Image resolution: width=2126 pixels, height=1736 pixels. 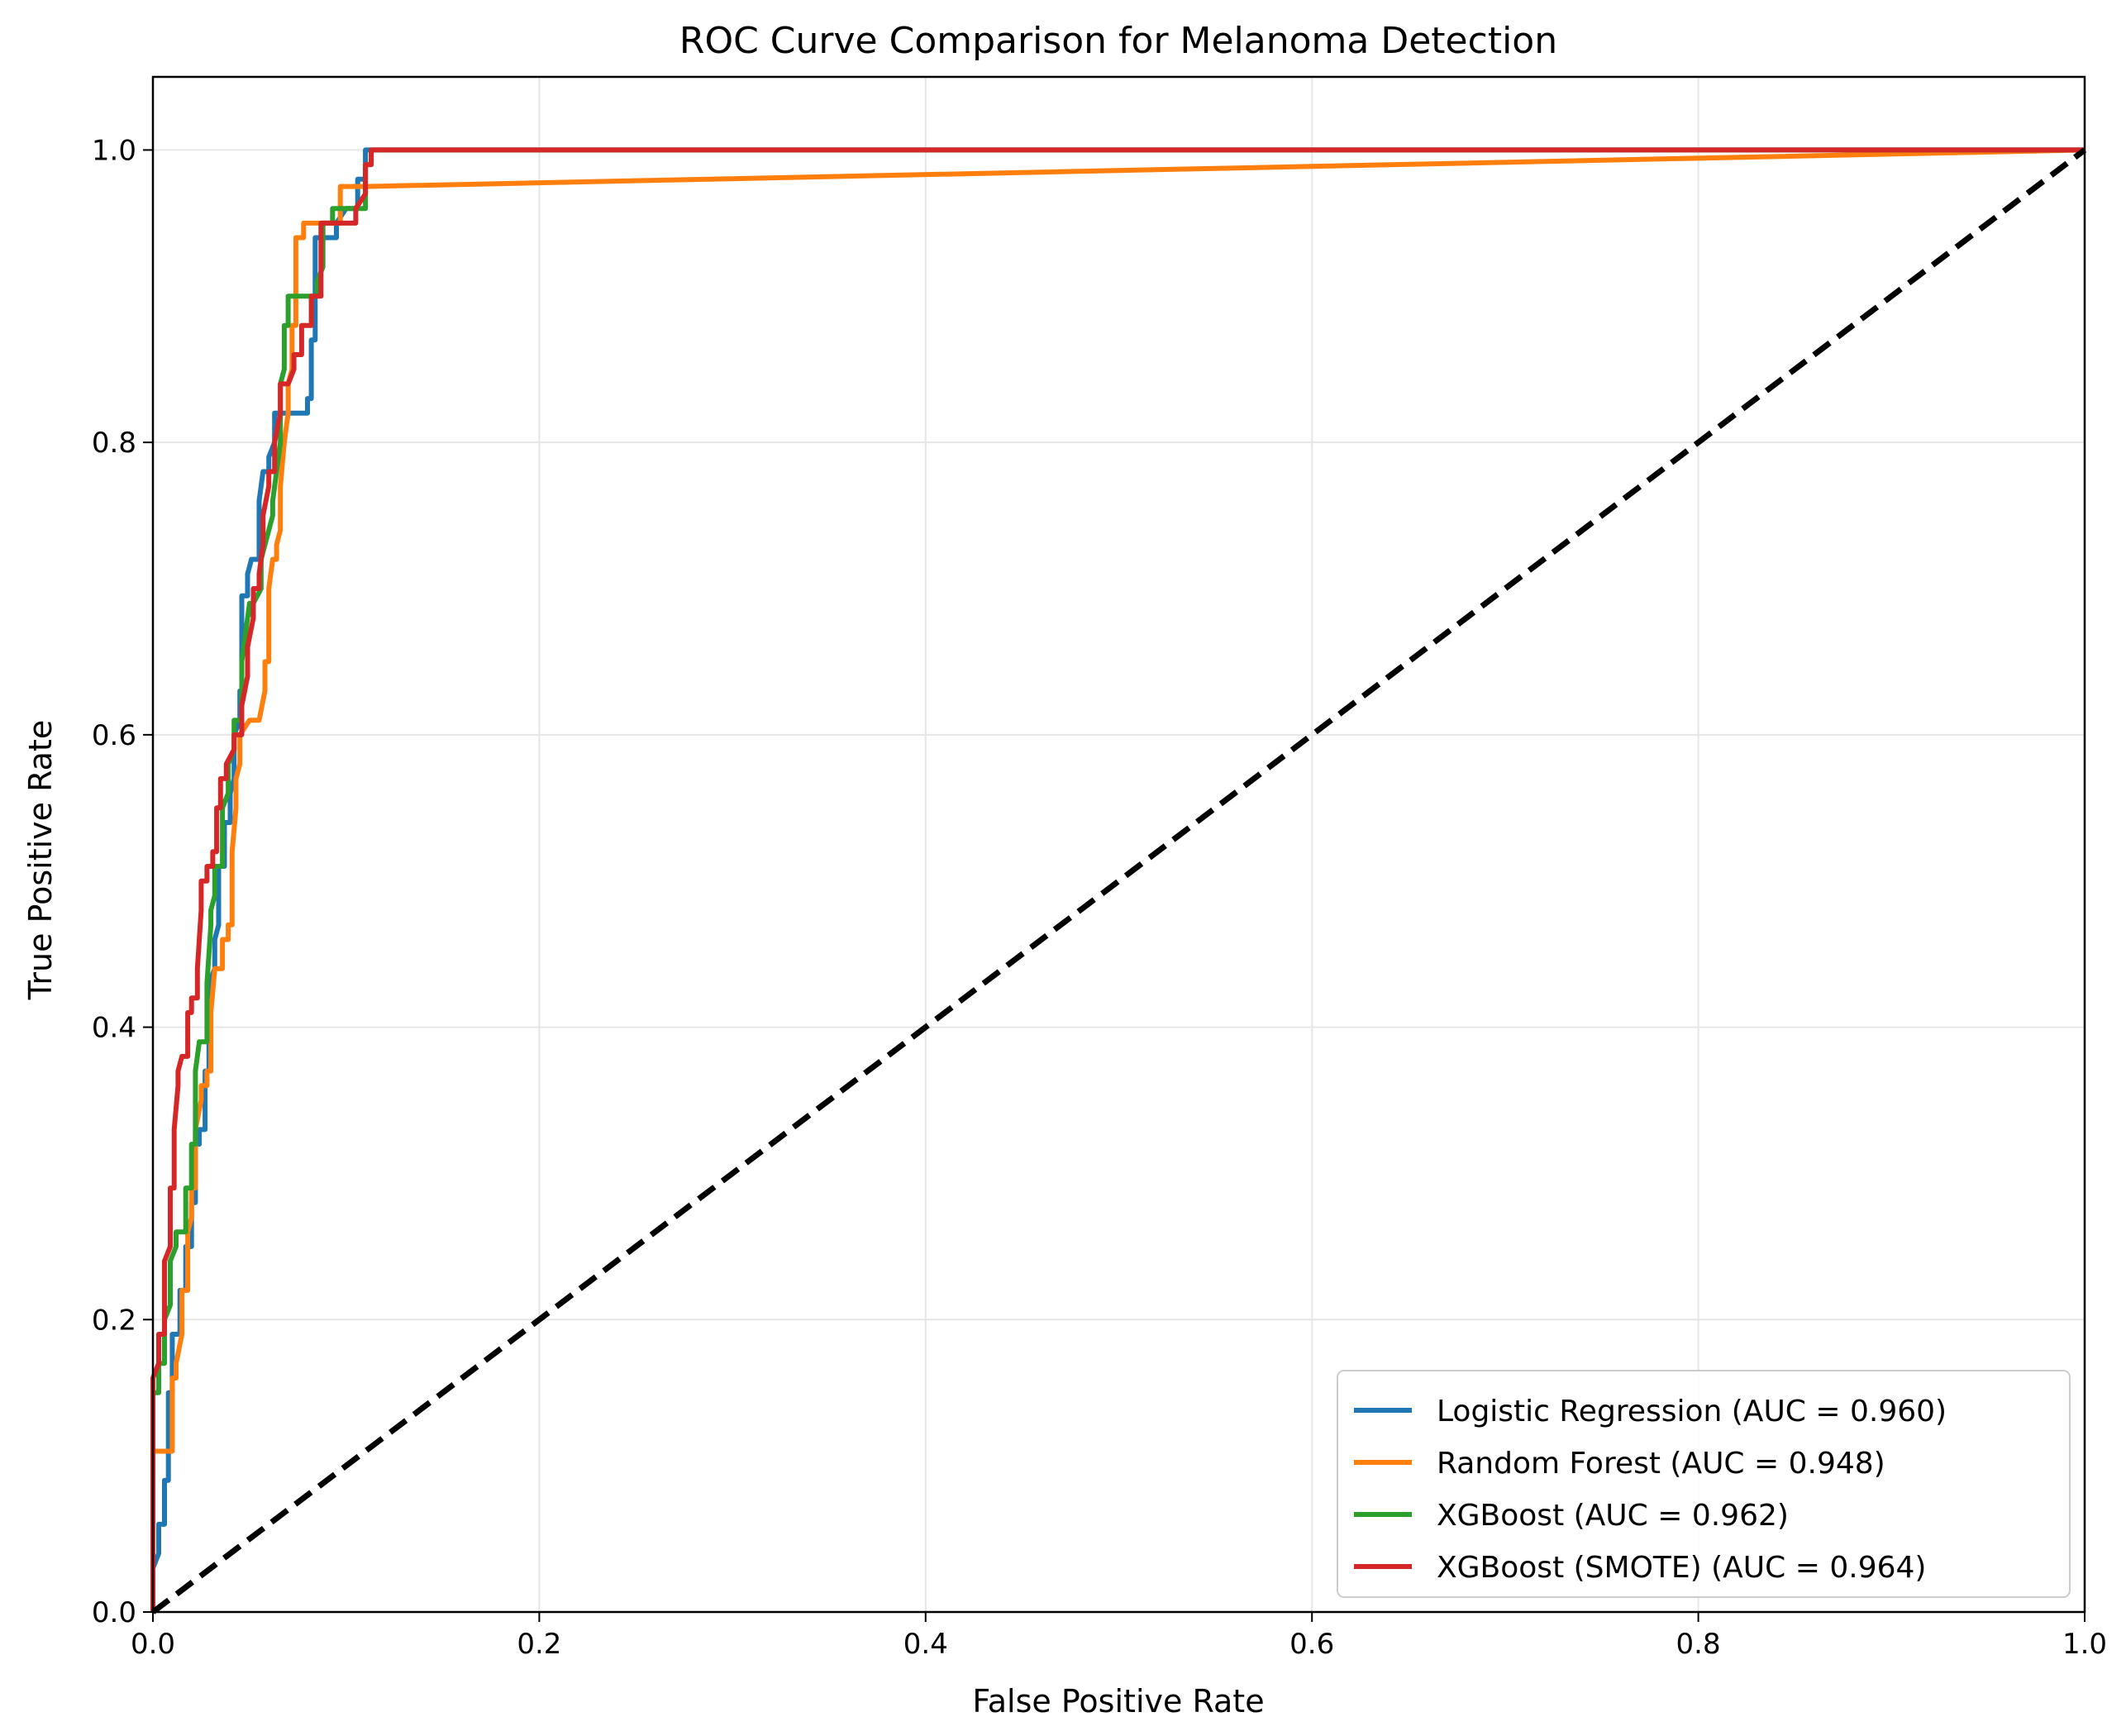 I want to click on legend-label: XGBoost (SMOTE) (AUC = 0.964), so click(x=1682, y=1568).